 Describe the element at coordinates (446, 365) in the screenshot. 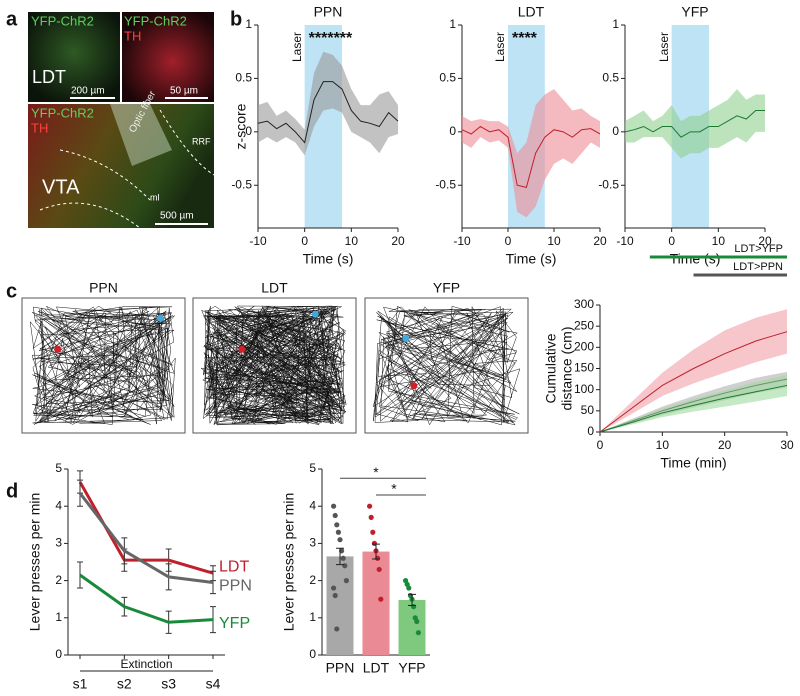

I see `arena` at that location.